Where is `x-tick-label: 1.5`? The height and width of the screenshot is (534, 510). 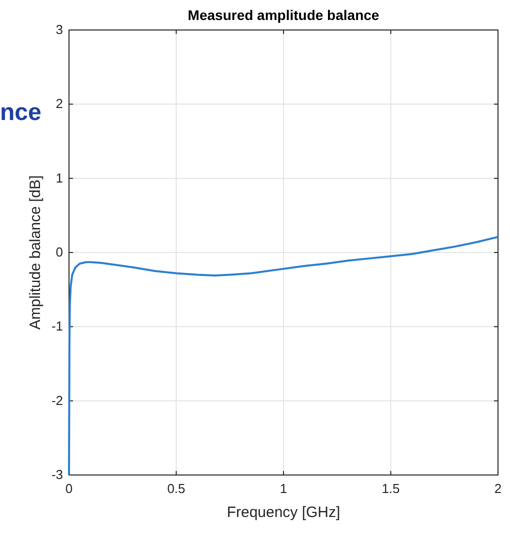
x-tick-label: 1.5 is located at coordinates (391, 488).